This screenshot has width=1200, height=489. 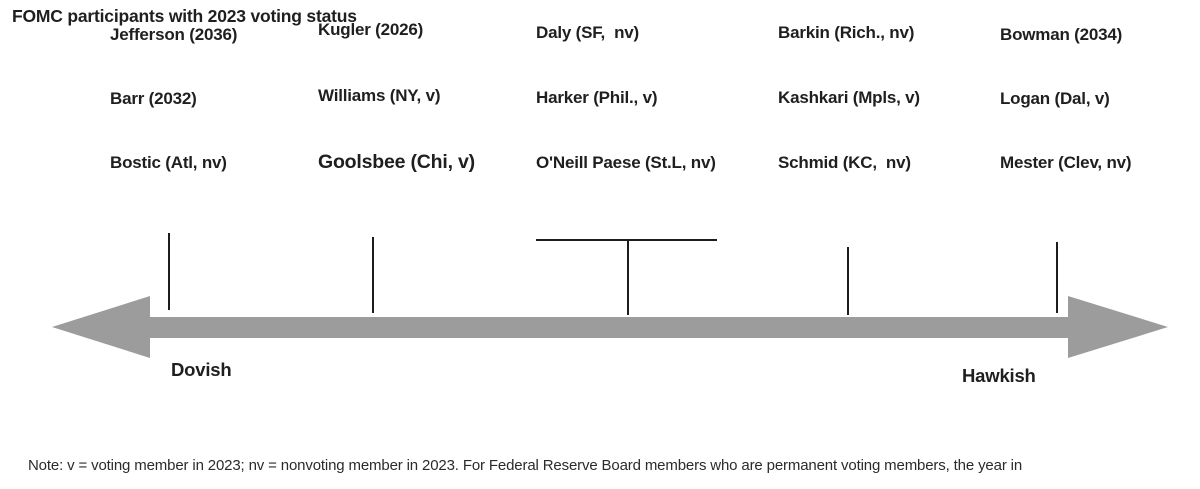 I want to click on participant: O'Neill Paese (St.L, nv), so click(x=626, y=162).